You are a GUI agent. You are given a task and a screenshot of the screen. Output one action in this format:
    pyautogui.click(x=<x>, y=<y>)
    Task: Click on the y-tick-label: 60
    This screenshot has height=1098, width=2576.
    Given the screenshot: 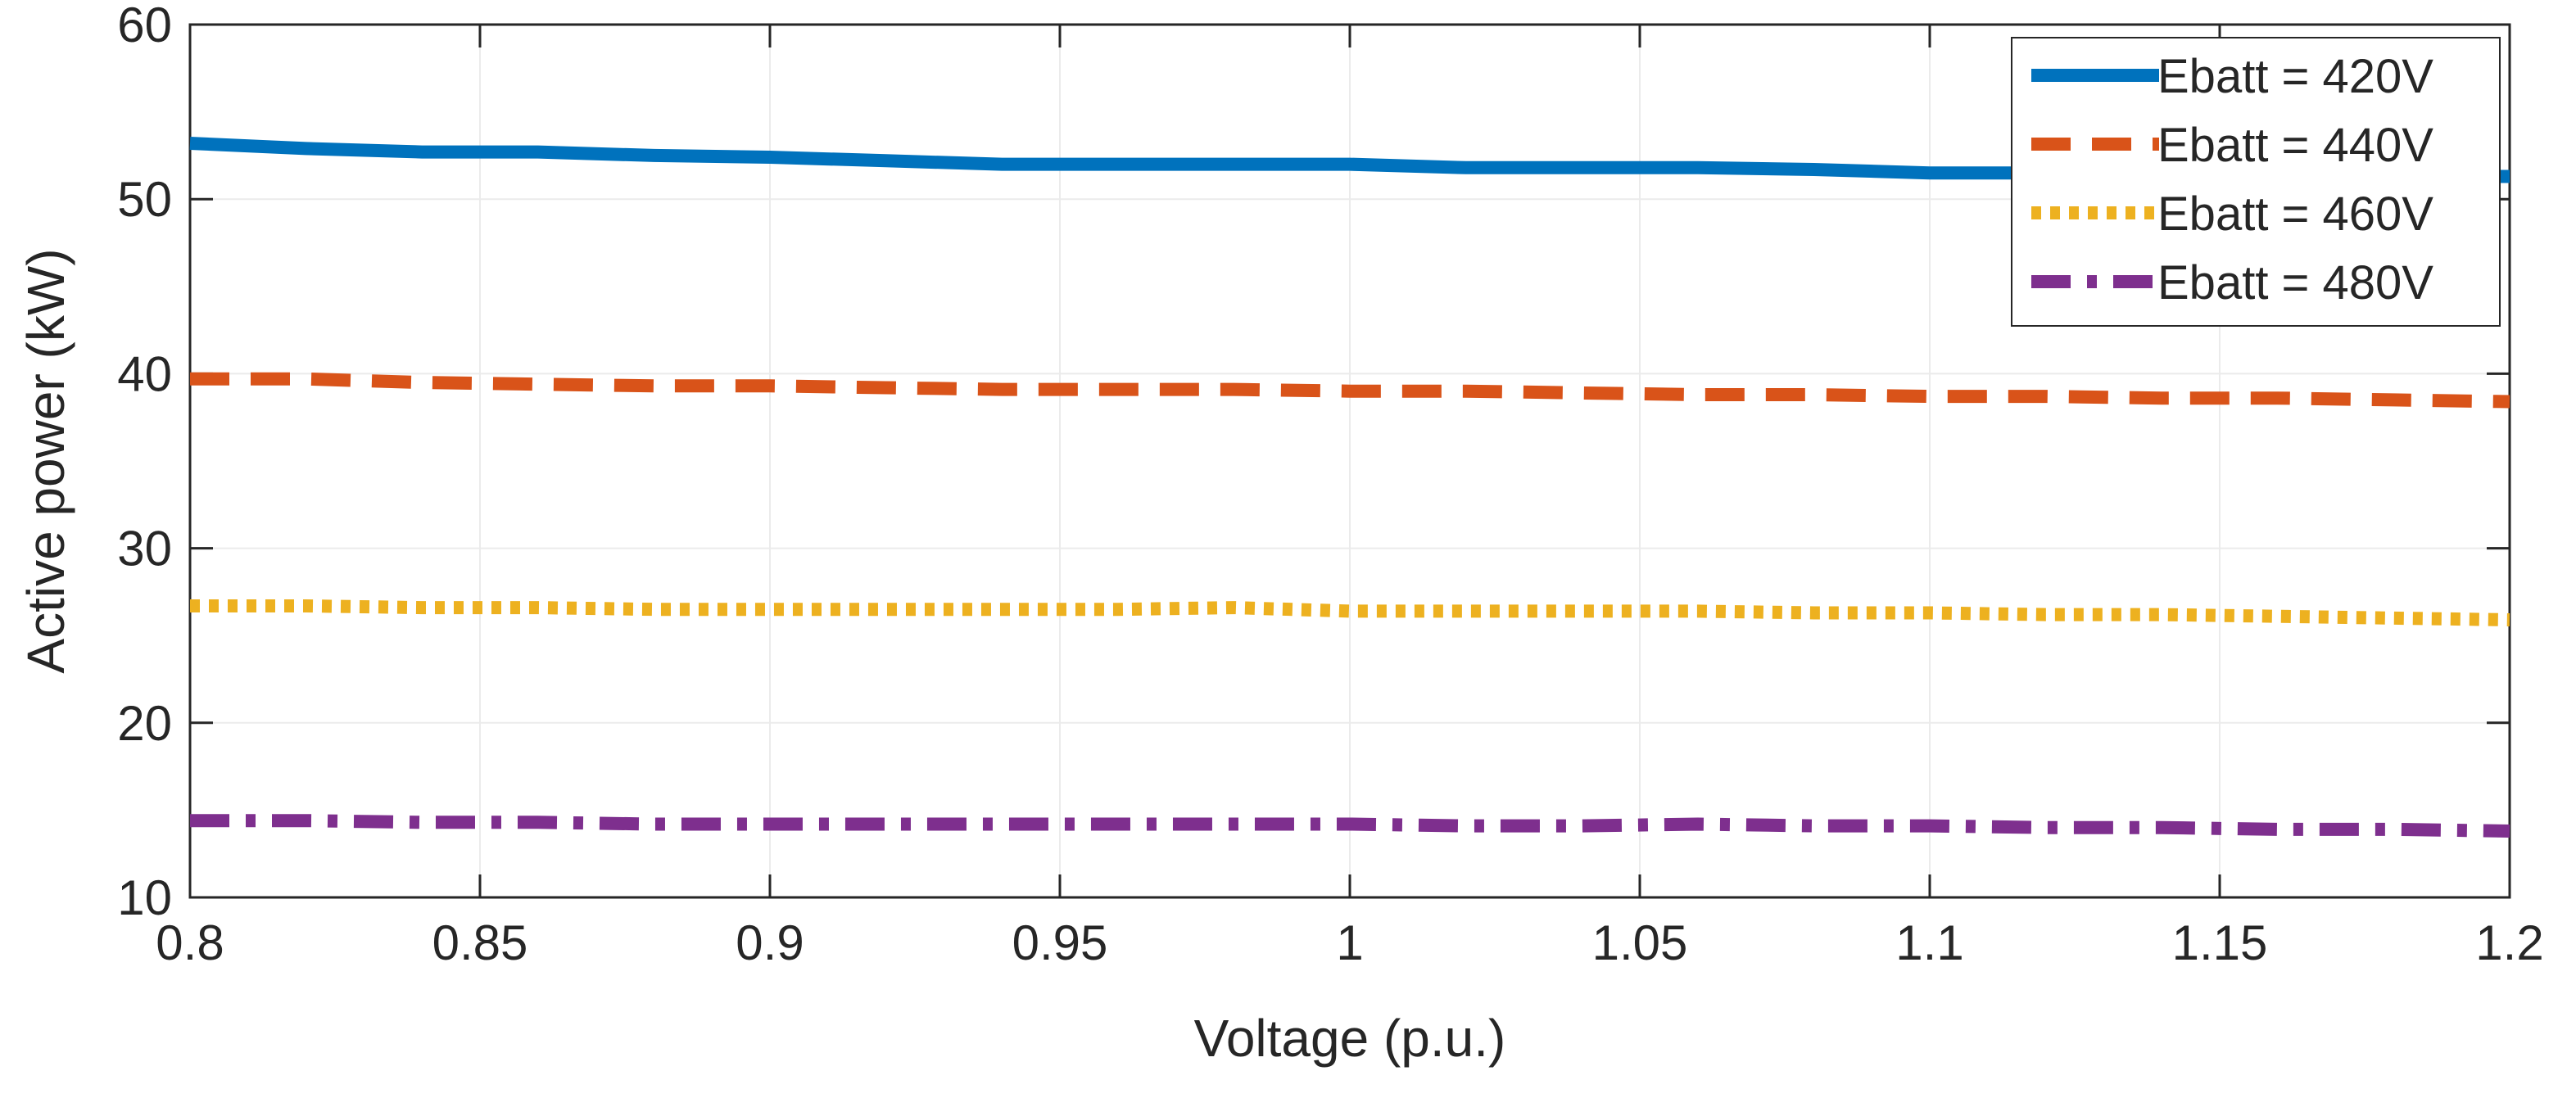 What is the action you would take?
    pyautogui.click(x=144, y=26)
    